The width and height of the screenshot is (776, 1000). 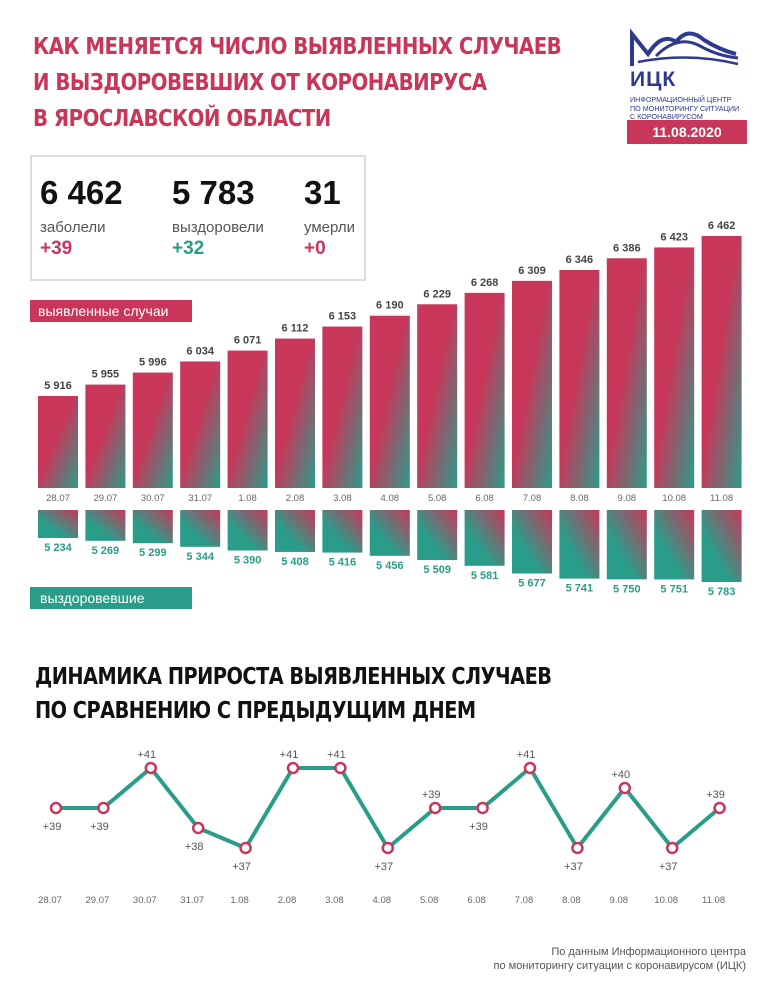 What do you see at coordinates (532, 498) in the screenshot?
I see `category-label: 7.08` at bounding box center [532, 498].